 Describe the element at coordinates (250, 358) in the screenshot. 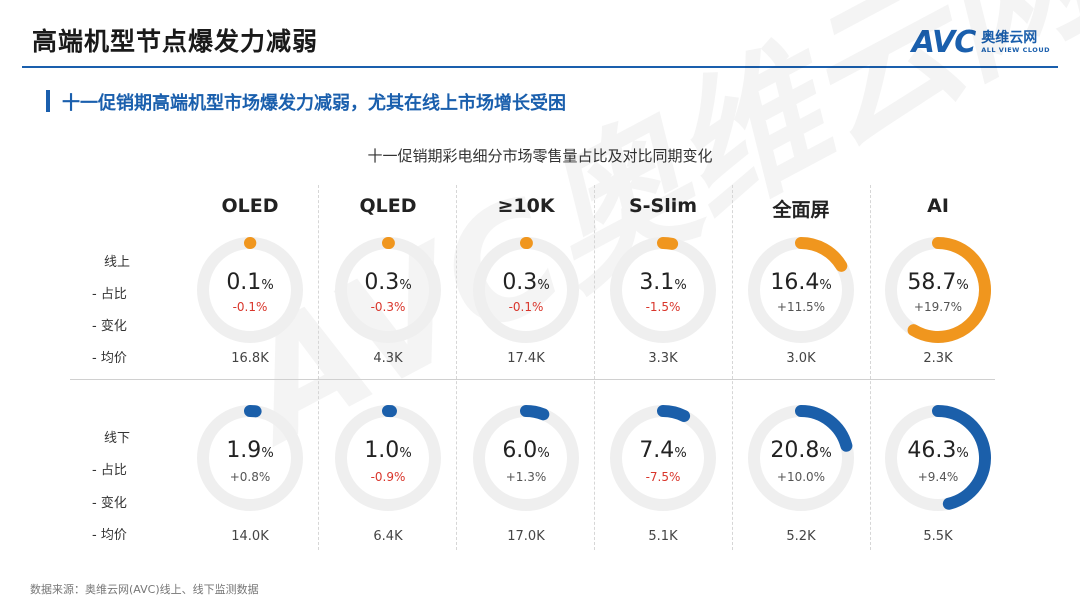

I see `avg-price-value: 16.8K` at that location.